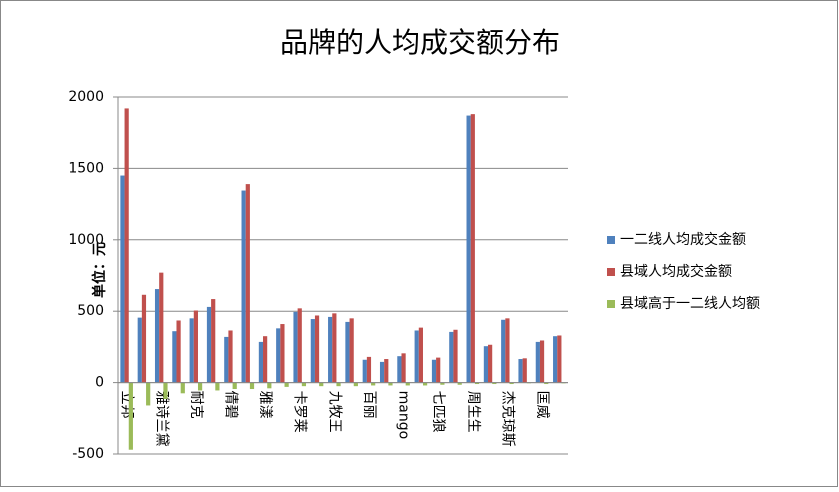 The height and width of the screenshot is (492, 839). What do you see at coordinates (161, 419) in the screenshot?
I see `x-tick-label: 雅诗兰黛` at bounding box center [161, 419].